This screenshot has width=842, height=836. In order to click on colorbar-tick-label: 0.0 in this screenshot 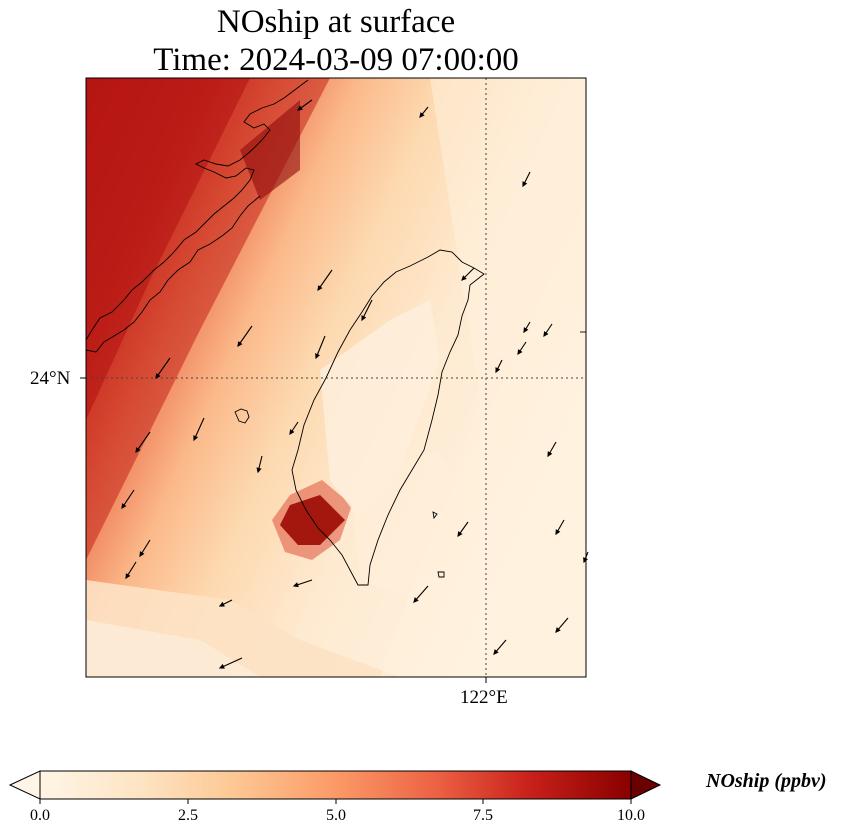, I will do `click(40, 815)`.